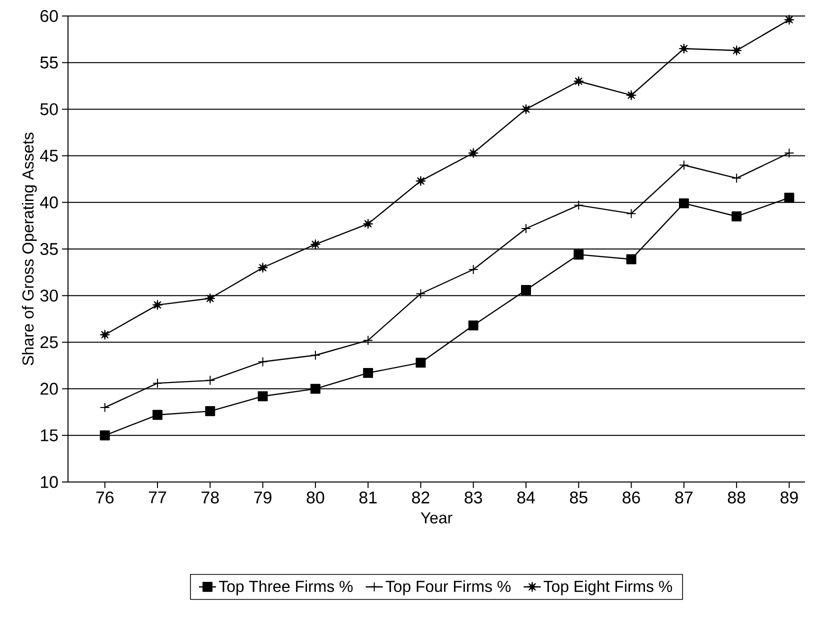  Describe the element at coordinates (421, 497) in the screenshot. I see `x-tick-label: 82` at that location.